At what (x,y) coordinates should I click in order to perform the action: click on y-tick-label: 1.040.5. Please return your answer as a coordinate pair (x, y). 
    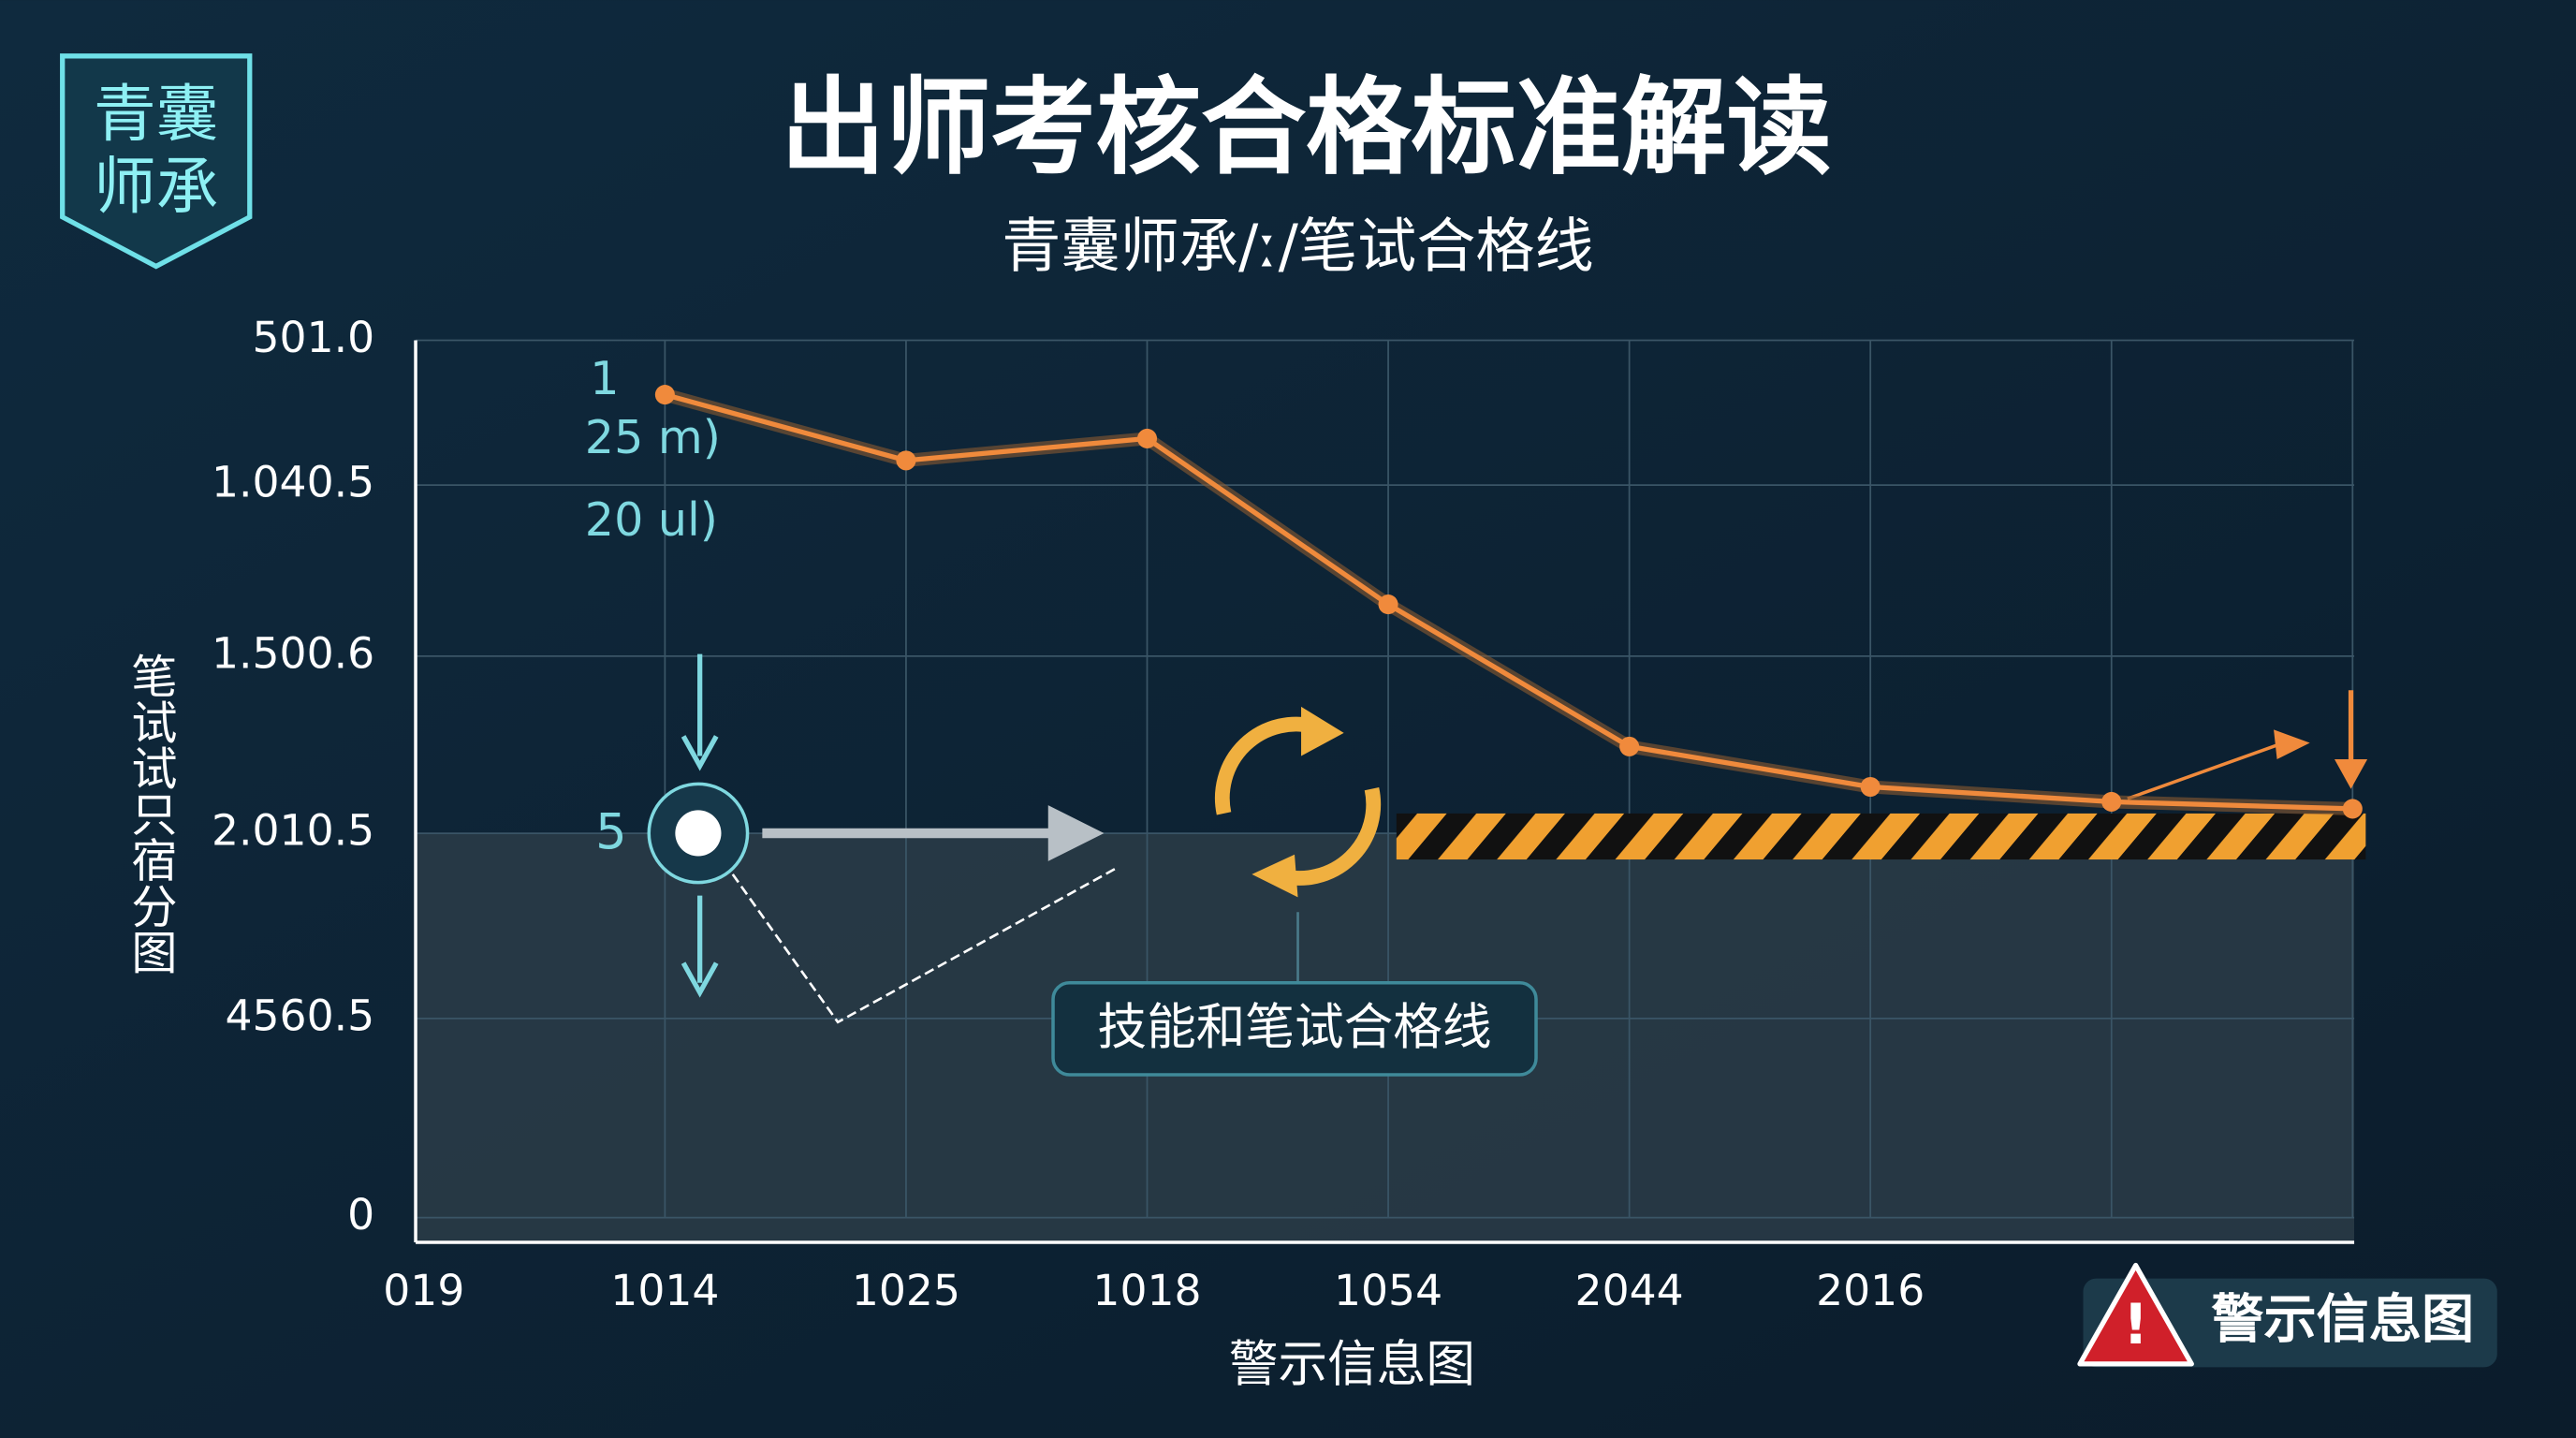
    Looking at the image, I should click on (293, 482).